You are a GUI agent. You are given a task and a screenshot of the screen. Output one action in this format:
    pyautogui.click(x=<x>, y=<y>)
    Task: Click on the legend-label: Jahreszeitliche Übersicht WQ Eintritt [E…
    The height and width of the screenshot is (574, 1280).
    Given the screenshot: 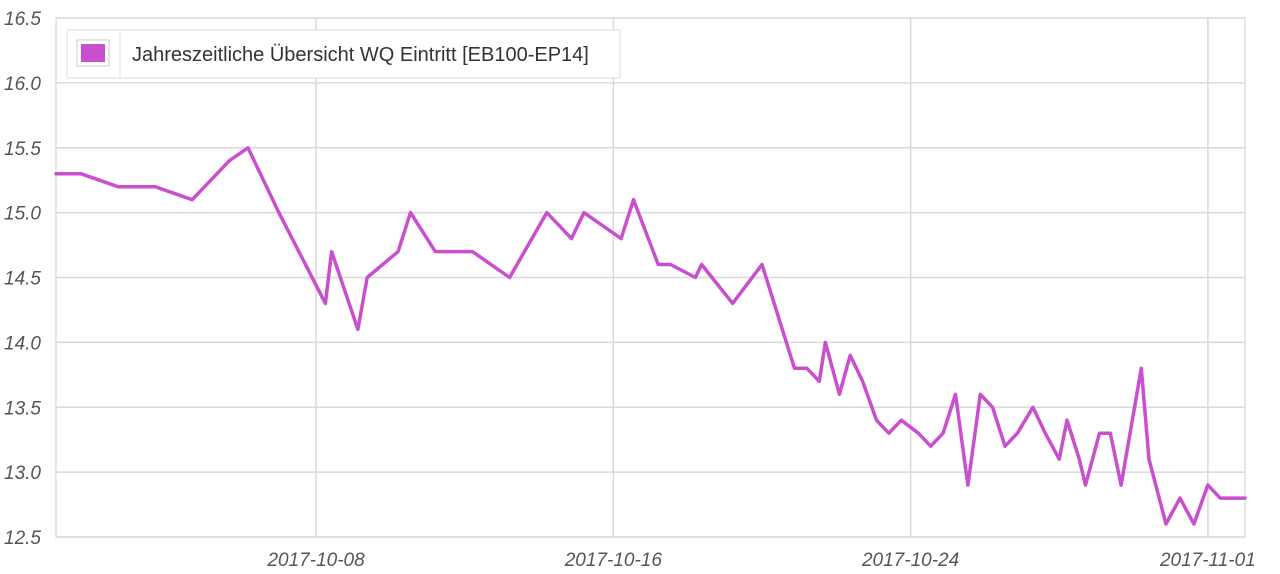 What is the action you would take?
    pyautogui.click(x=360, y=55)
    